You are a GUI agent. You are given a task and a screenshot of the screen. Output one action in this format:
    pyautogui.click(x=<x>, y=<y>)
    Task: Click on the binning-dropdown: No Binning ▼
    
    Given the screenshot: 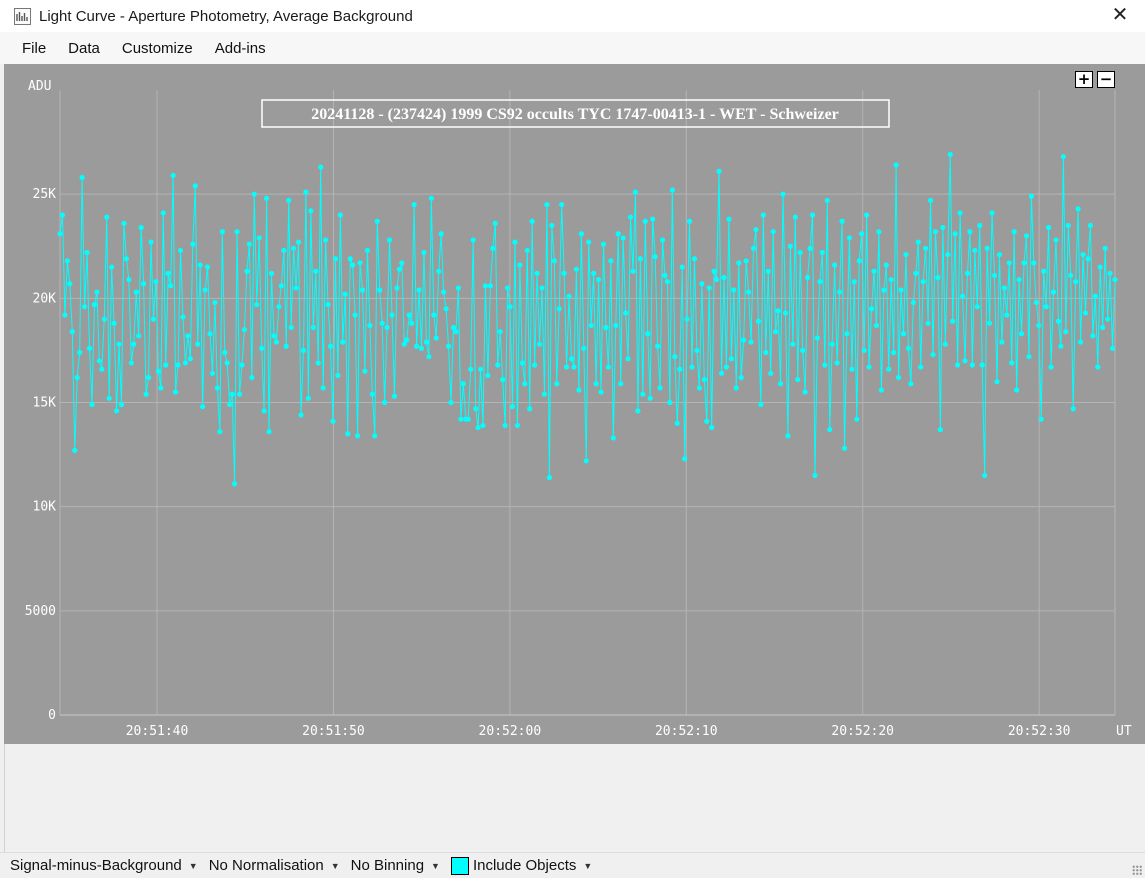 What is the action you would take?
    pyautogui.click(x=395, y=865)
    